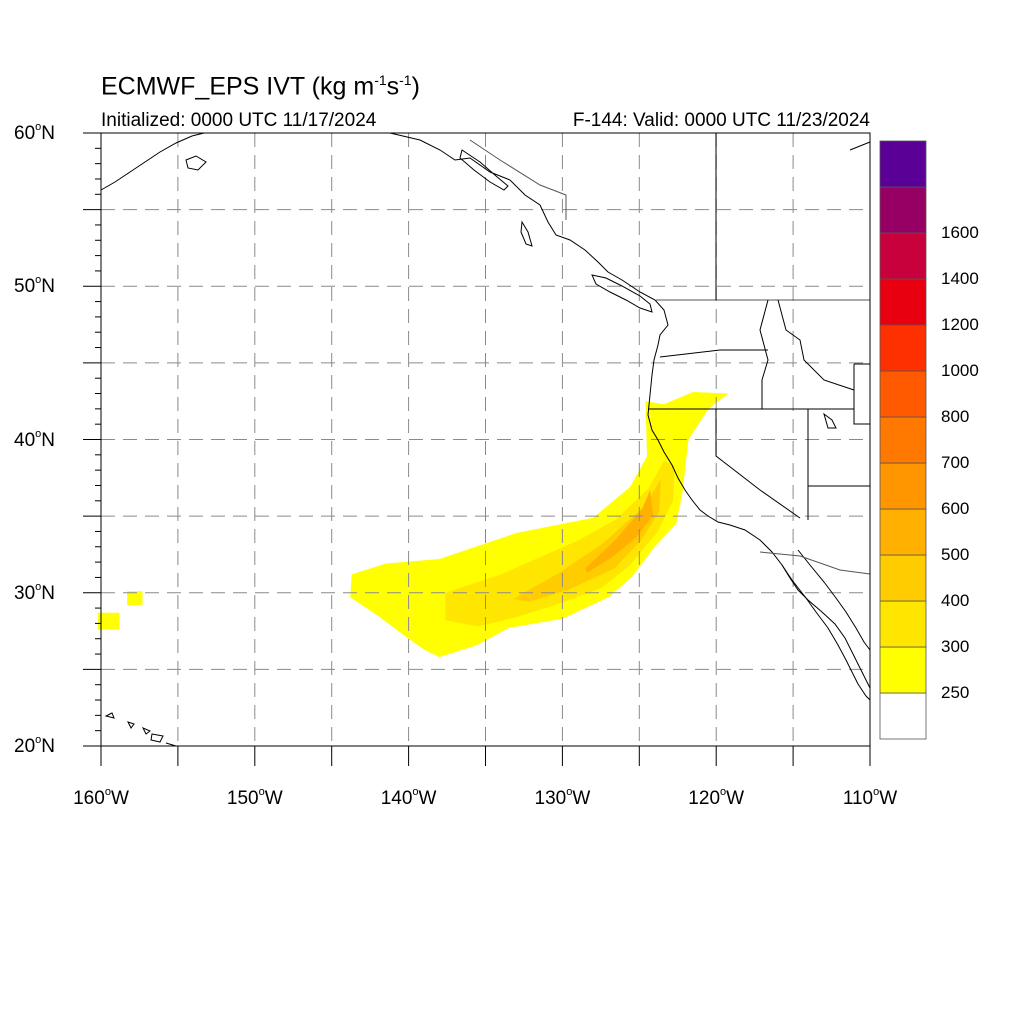  I want to click on colorbar-label-1200: 1200, so click(960, 324).